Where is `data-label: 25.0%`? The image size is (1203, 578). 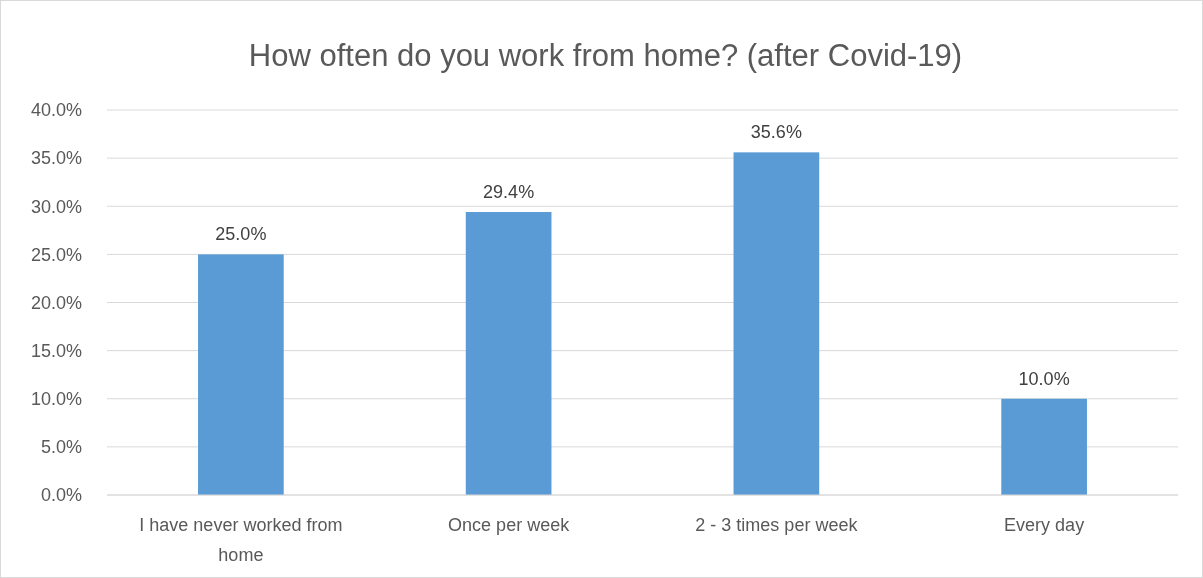
data-label: 25.0% is located at coordinates (241, 234).